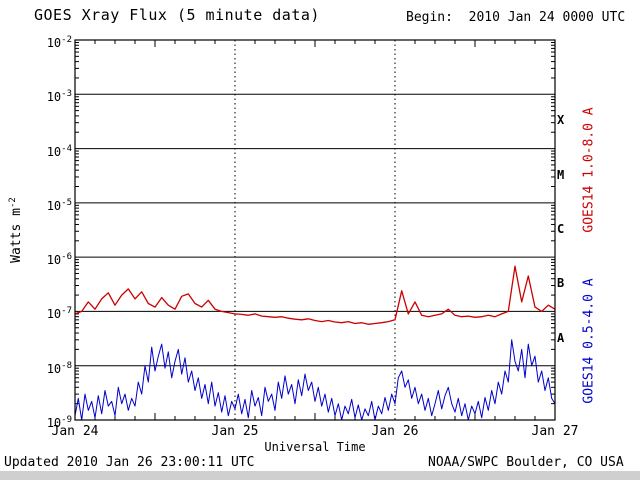  I want to click on flare-class-letter-X: X, so click(561, 120).